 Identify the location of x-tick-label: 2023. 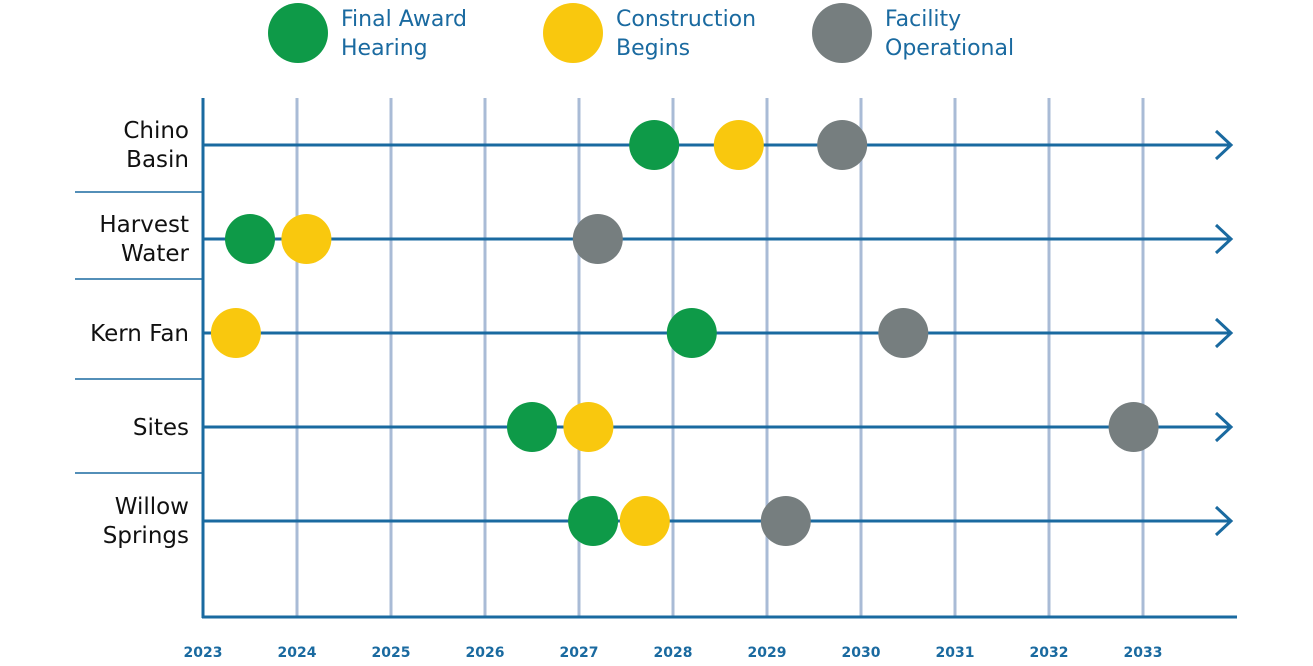
(203, 653).